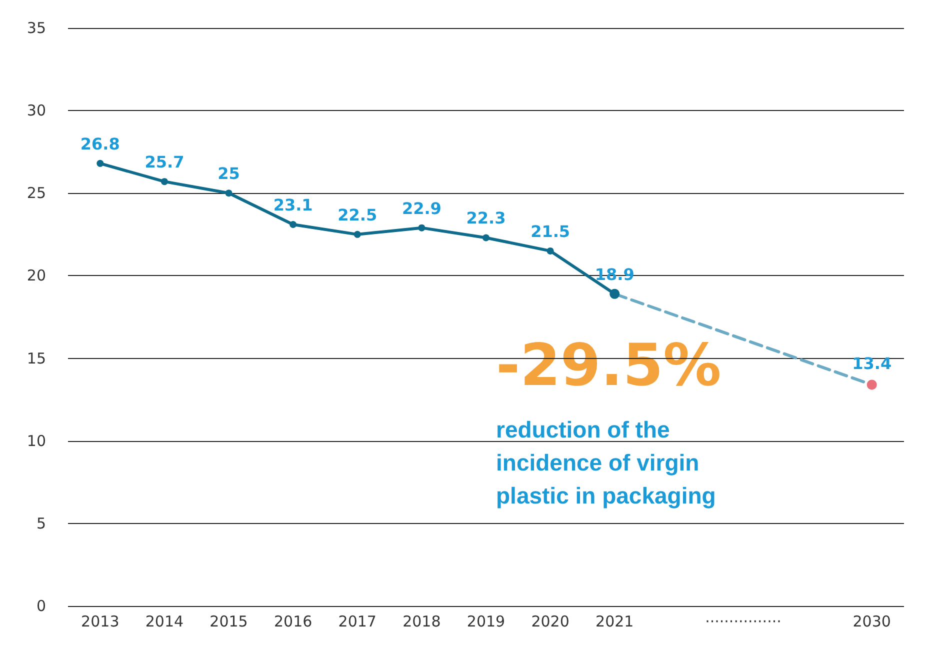 The width and height of the screenshot is (930, 654). Describe the element at coordinates (36, 275) in the screenshot. I see `y-tick-label: 20` at that location.